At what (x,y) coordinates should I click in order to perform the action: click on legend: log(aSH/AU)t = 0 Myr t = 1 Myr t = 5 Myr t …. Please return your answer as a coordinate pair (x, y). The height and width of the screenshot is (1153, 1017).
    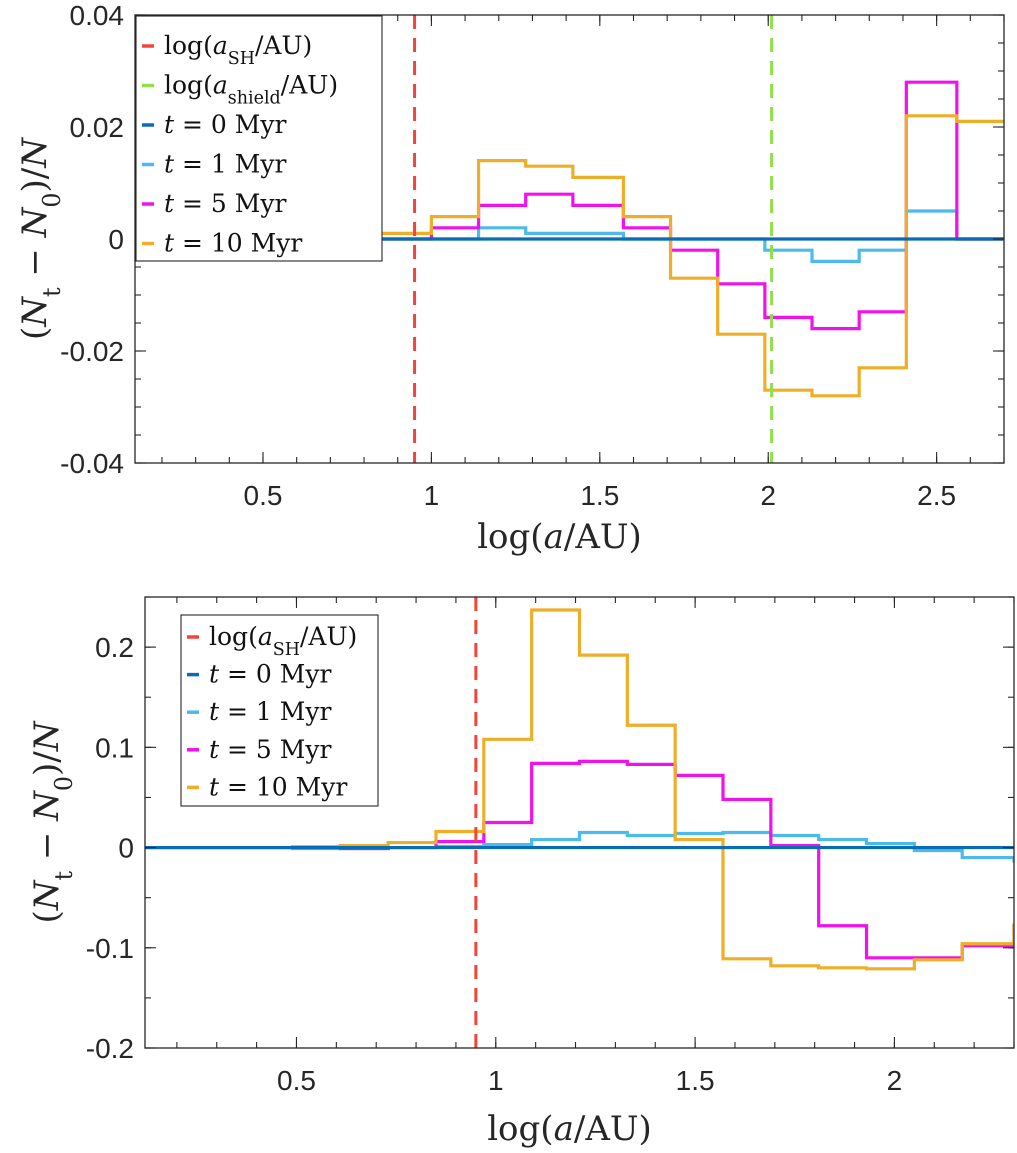
    Looking at the image, I should click on (279, 710).